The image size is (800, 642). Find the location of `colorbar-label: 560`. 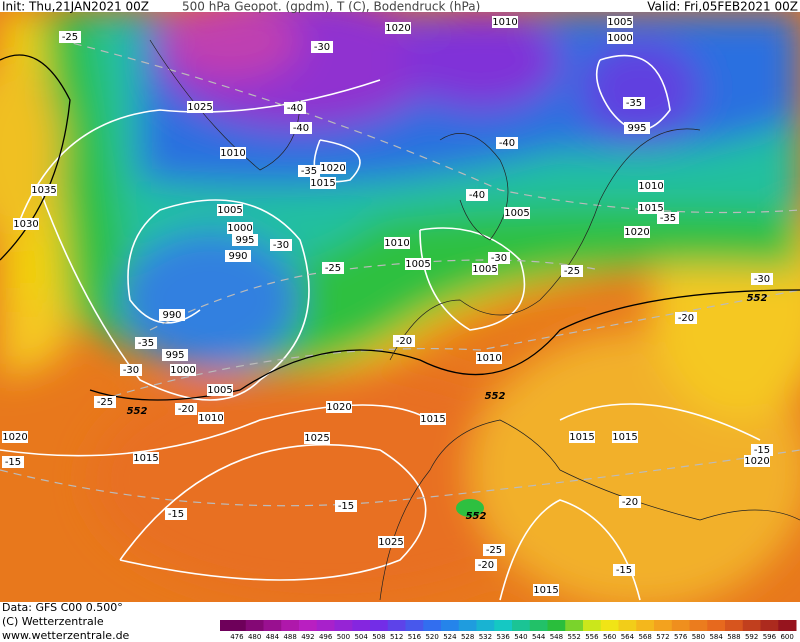

colorbar-label: 560 is located at coordinates (609, 637).